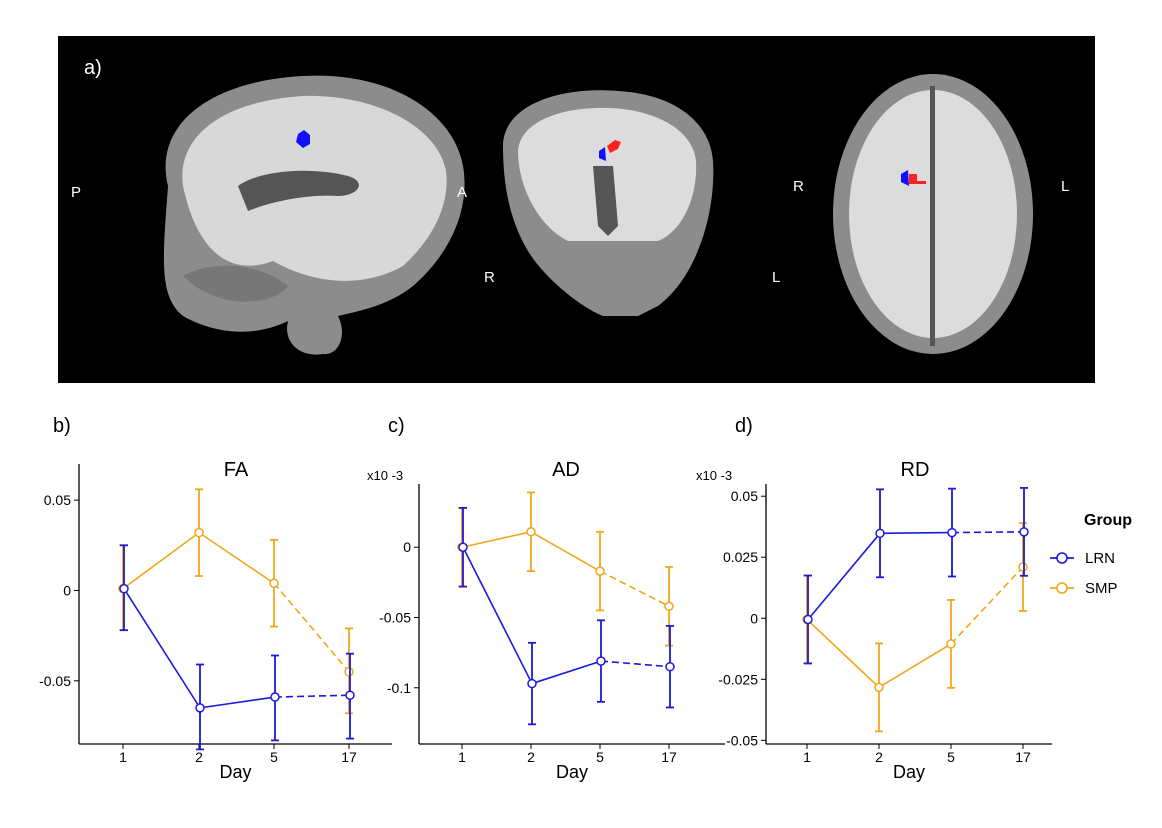 This screenshot has height=828, width=1162. I want to click on chart-rd: d) RD x10 -3 0.05 0.025 0 -0.025 -0.05 1 2 5 17 Day, so click(874, 598).